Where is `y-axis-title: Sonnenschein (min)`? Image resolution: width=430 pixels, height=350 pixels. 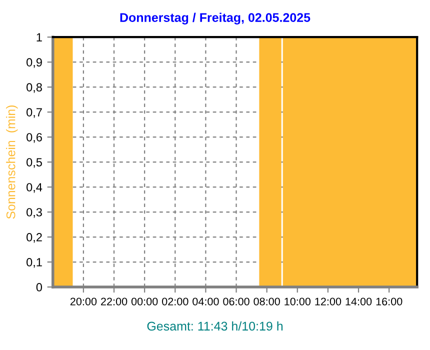
y-axis-title: Sonnenschein (min) is located at coordinates (12, 162).